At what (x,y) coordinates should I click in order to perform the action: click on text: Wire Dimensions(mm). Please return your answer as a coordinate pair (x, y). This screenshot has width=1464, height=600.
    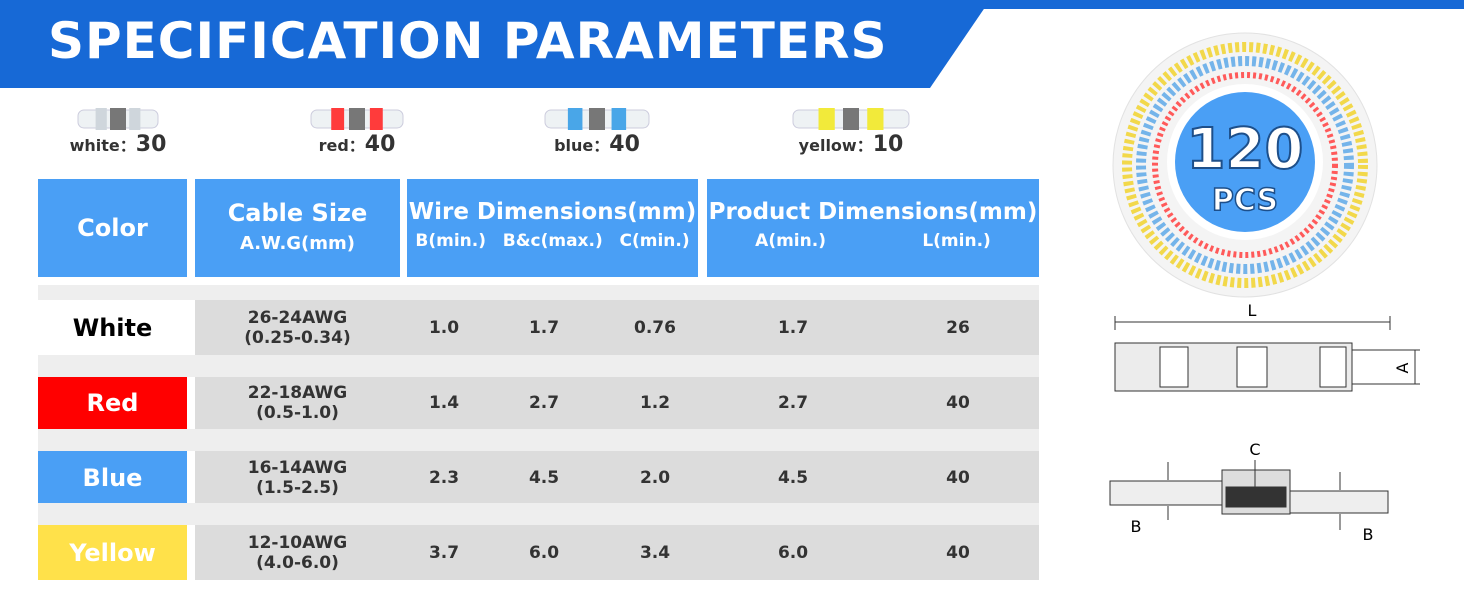
    Looking at the image, I should click on (552, 212).